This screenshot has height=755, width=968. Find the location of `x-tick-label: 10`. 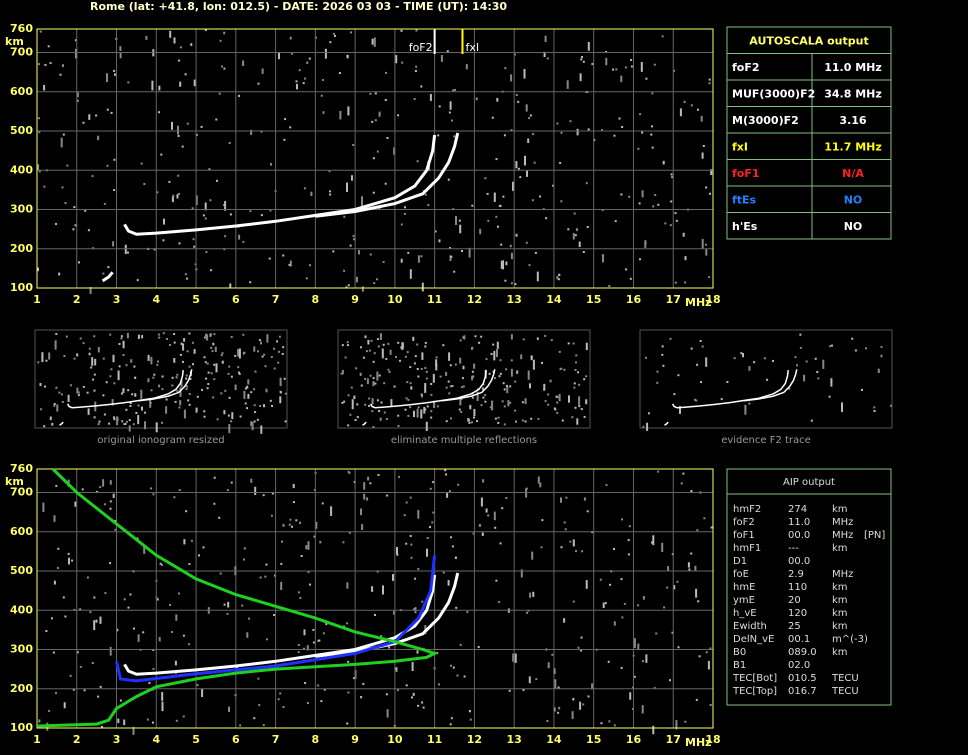

x-tick-label: 10 is located at coordinates (395, 299).